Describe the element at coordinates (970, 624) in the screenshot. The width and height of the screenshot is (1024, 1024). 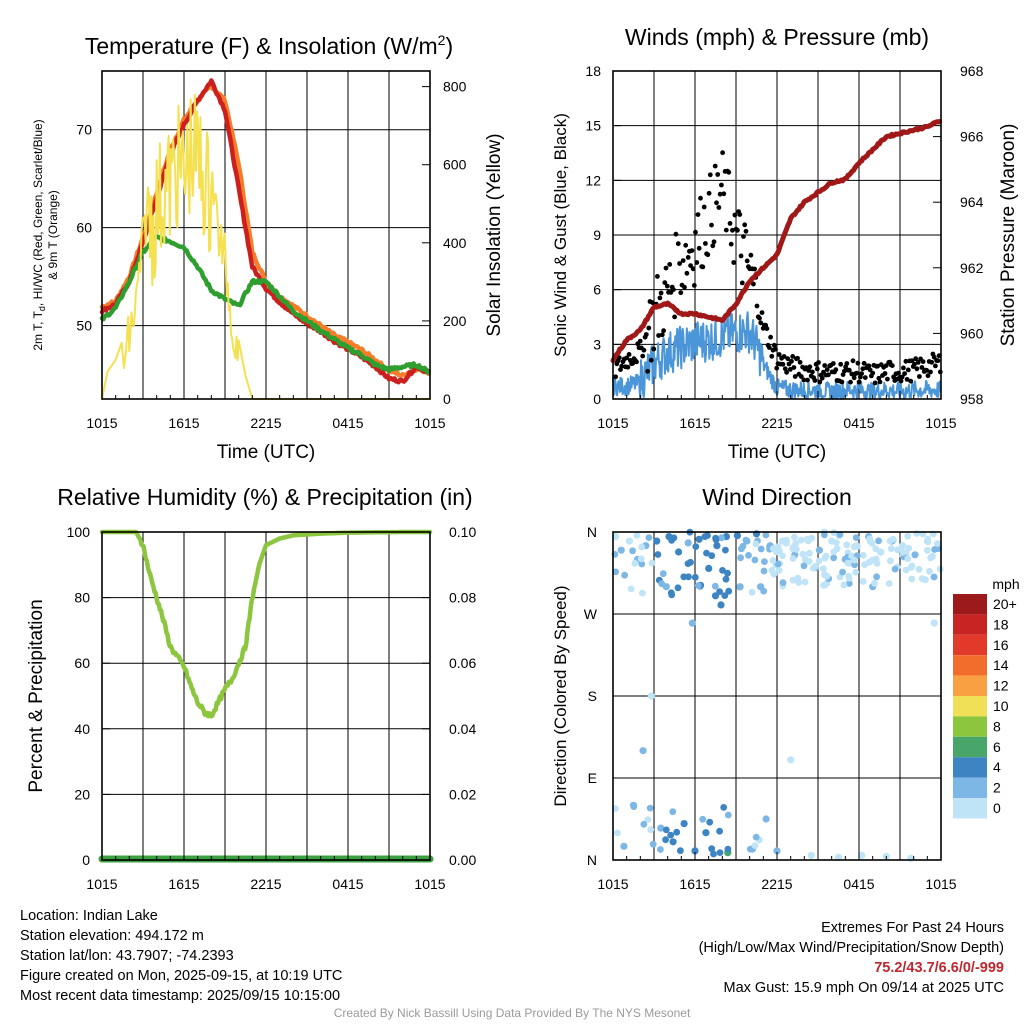
I see `legend-swatch` at that location.